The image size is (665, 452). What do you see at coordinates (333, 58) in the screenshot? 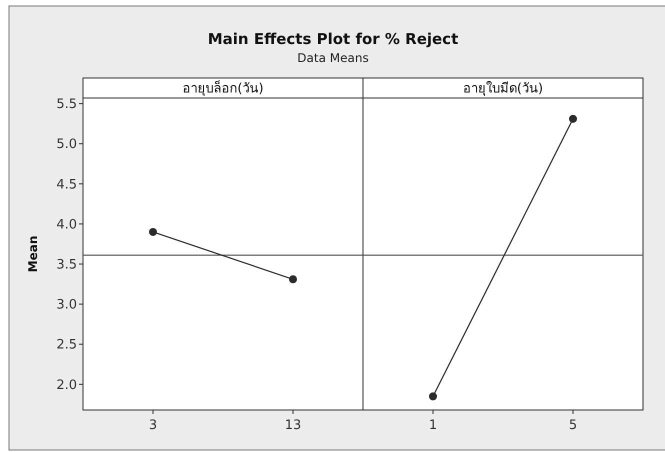
I see `chart-subtitle: Data Means` at bounding box center [333, 58].